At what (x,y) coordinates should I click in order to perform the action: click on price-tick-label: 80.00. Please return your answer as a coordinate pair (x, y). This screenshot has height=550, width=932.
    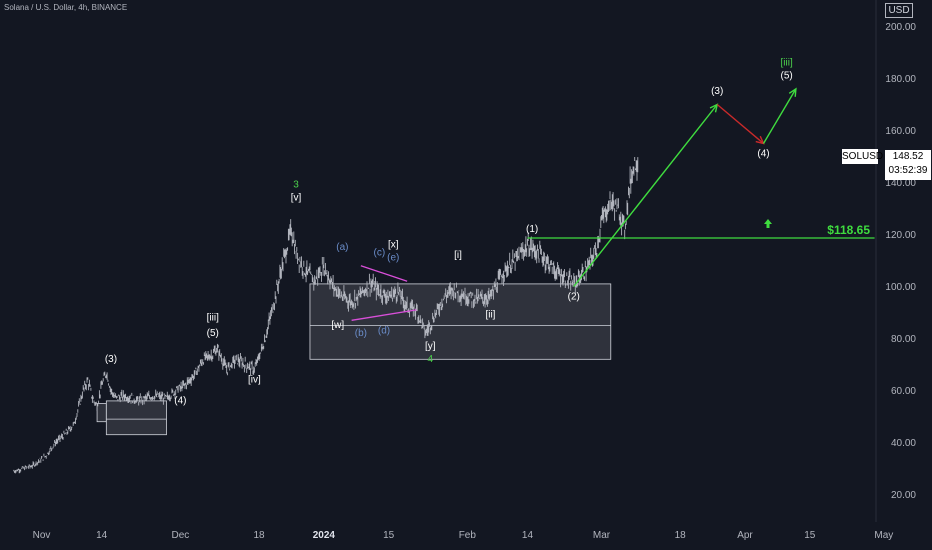
    Looking at the image, I should click on (903, 339).